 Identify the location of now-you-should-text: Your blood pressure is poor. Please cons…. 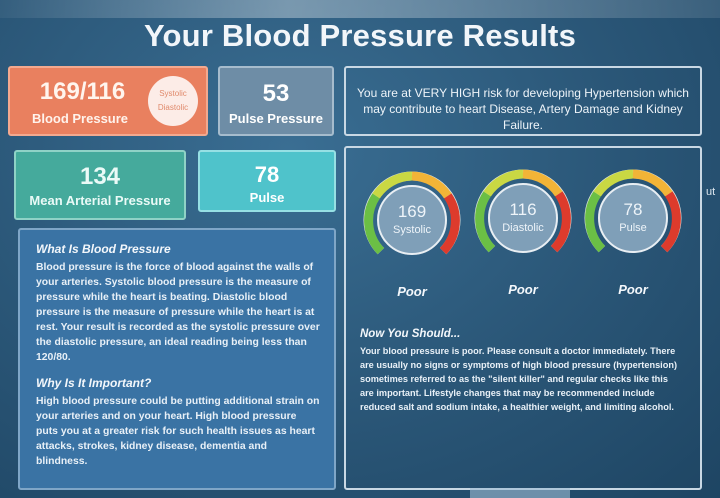
(519, 379).